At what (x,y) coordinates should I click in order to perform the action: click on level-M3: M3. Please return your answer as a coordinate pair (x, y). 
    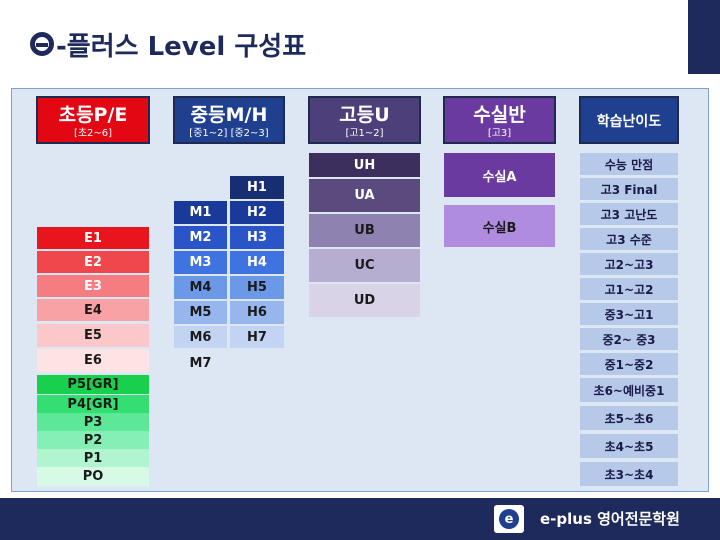
    Looking at the image, I should click on (200, 262).